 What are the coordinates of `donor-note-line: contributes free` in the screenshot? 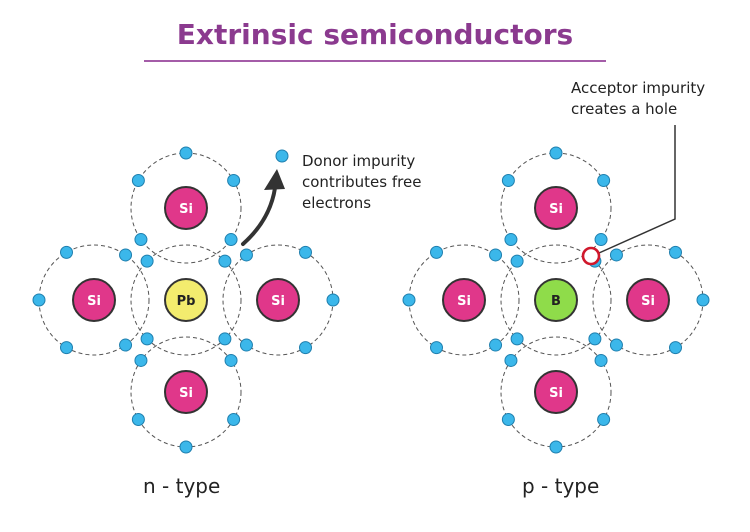 It's located at (362, 182).